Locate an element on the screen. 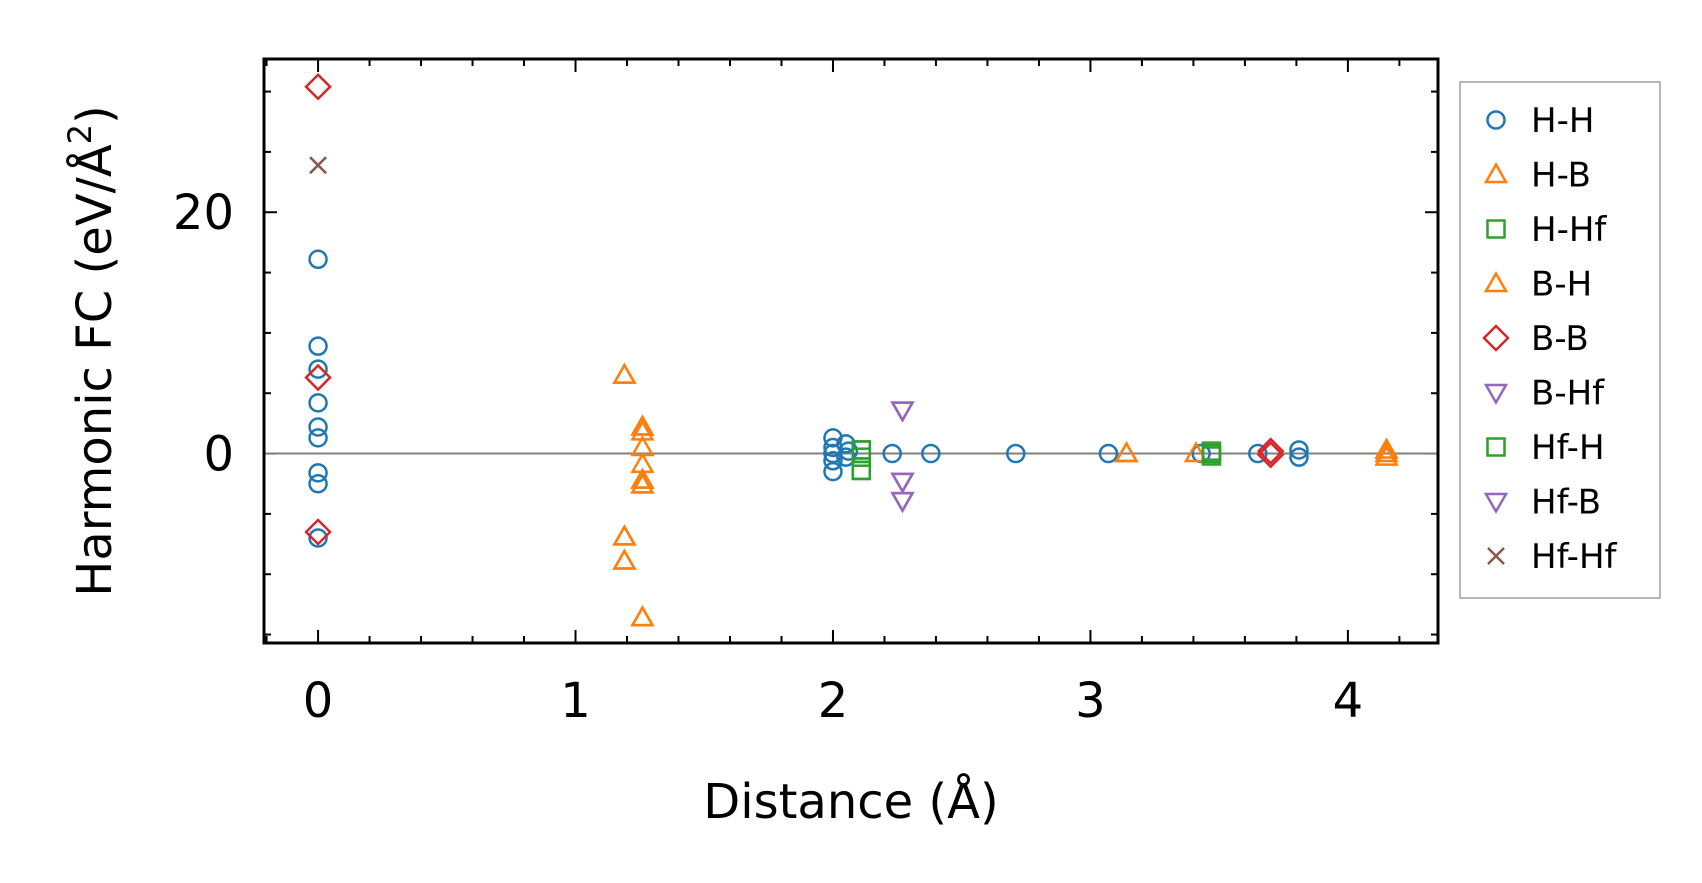  y-axis-label: Harmonic FC (eV/Å2) is located at coordinates (92, 351).